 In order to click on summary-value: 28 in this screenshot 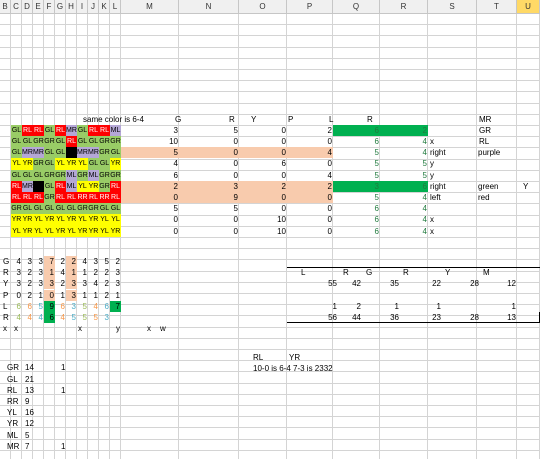, I will do `click(474, 317)`.